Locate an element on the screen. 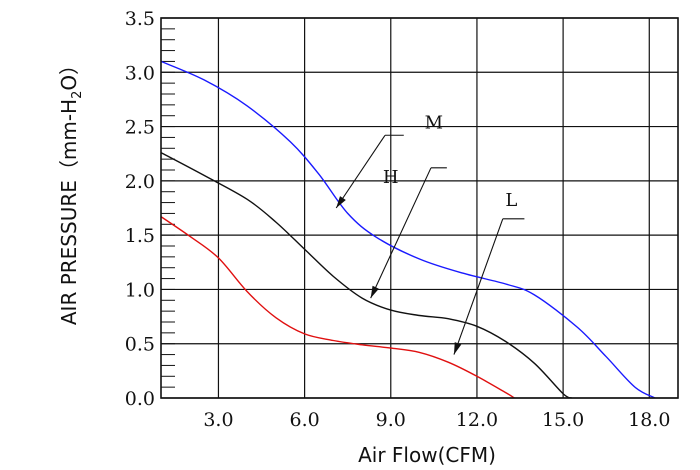  arrow-shaft-L is located at coordinates (478, 286).